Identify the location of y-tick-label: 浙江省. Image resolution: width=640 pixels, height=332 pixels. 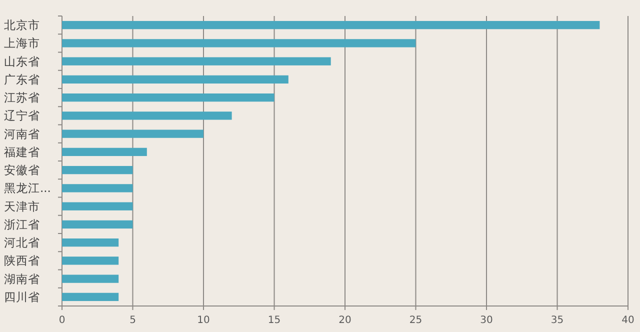
(22, 224).